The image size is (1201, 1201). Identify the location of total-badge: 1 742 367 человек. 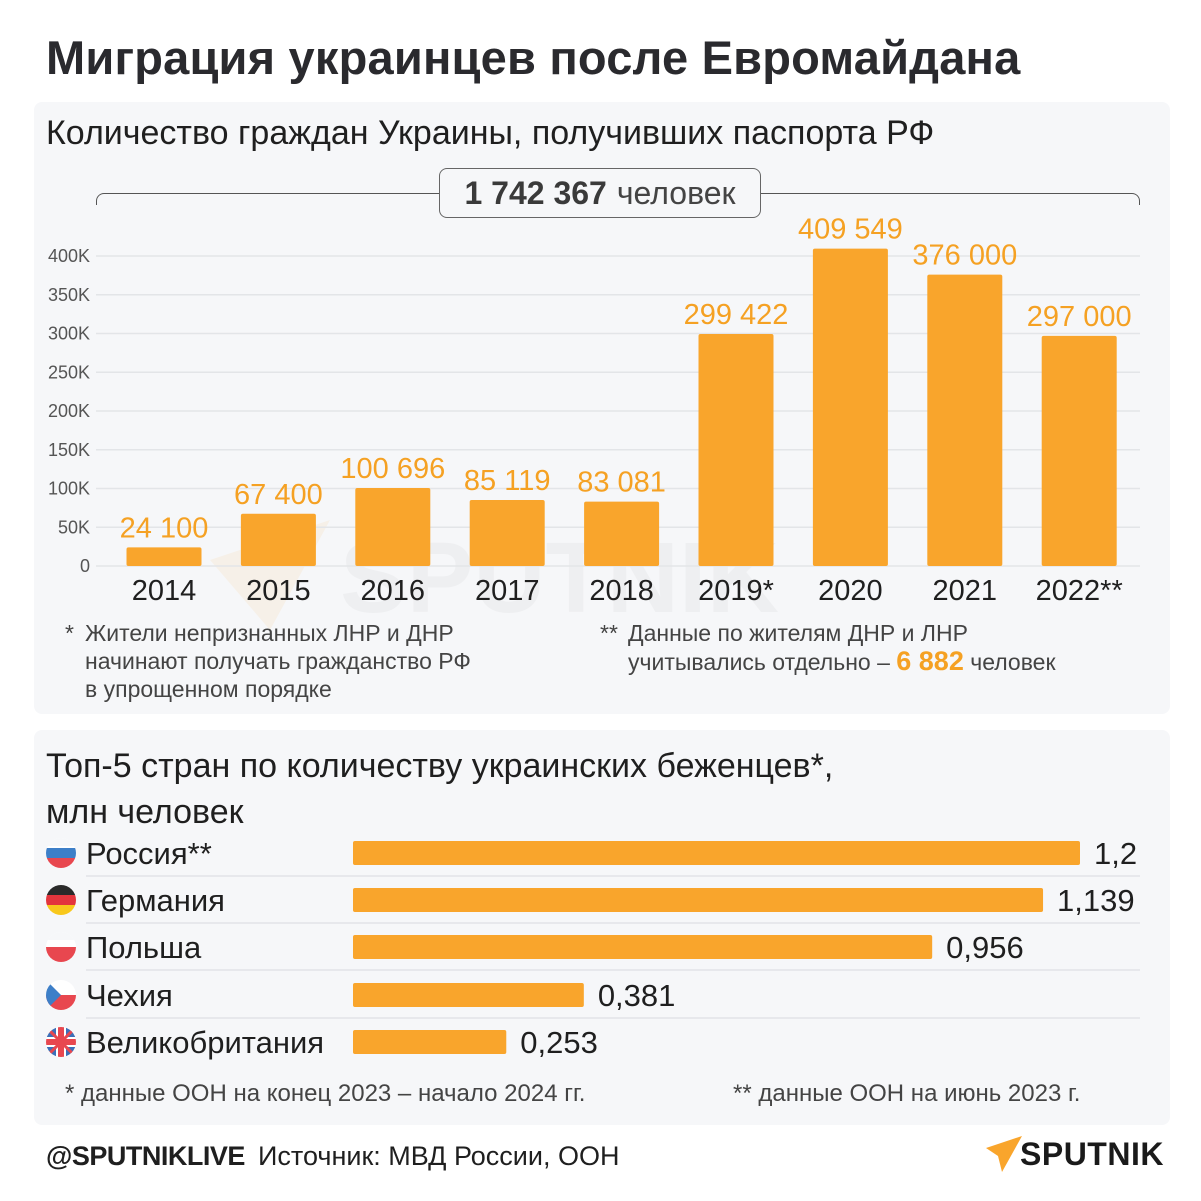
(600, 193).